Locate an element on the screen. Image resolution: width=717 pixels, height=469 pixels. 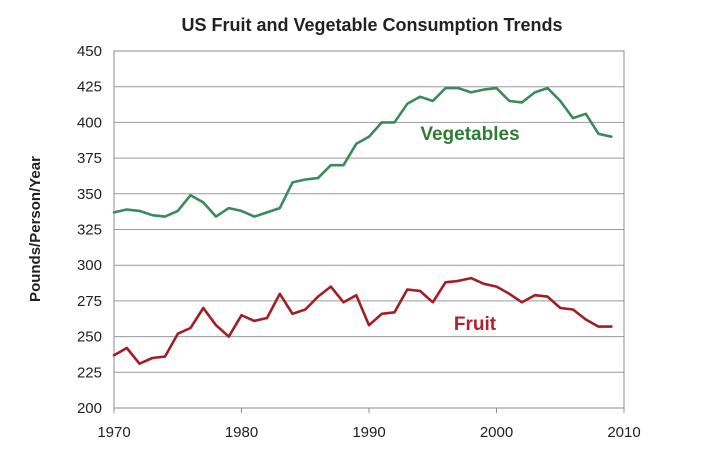
x-tick-label-2010: 2010 is located at coordinates (623, 432).